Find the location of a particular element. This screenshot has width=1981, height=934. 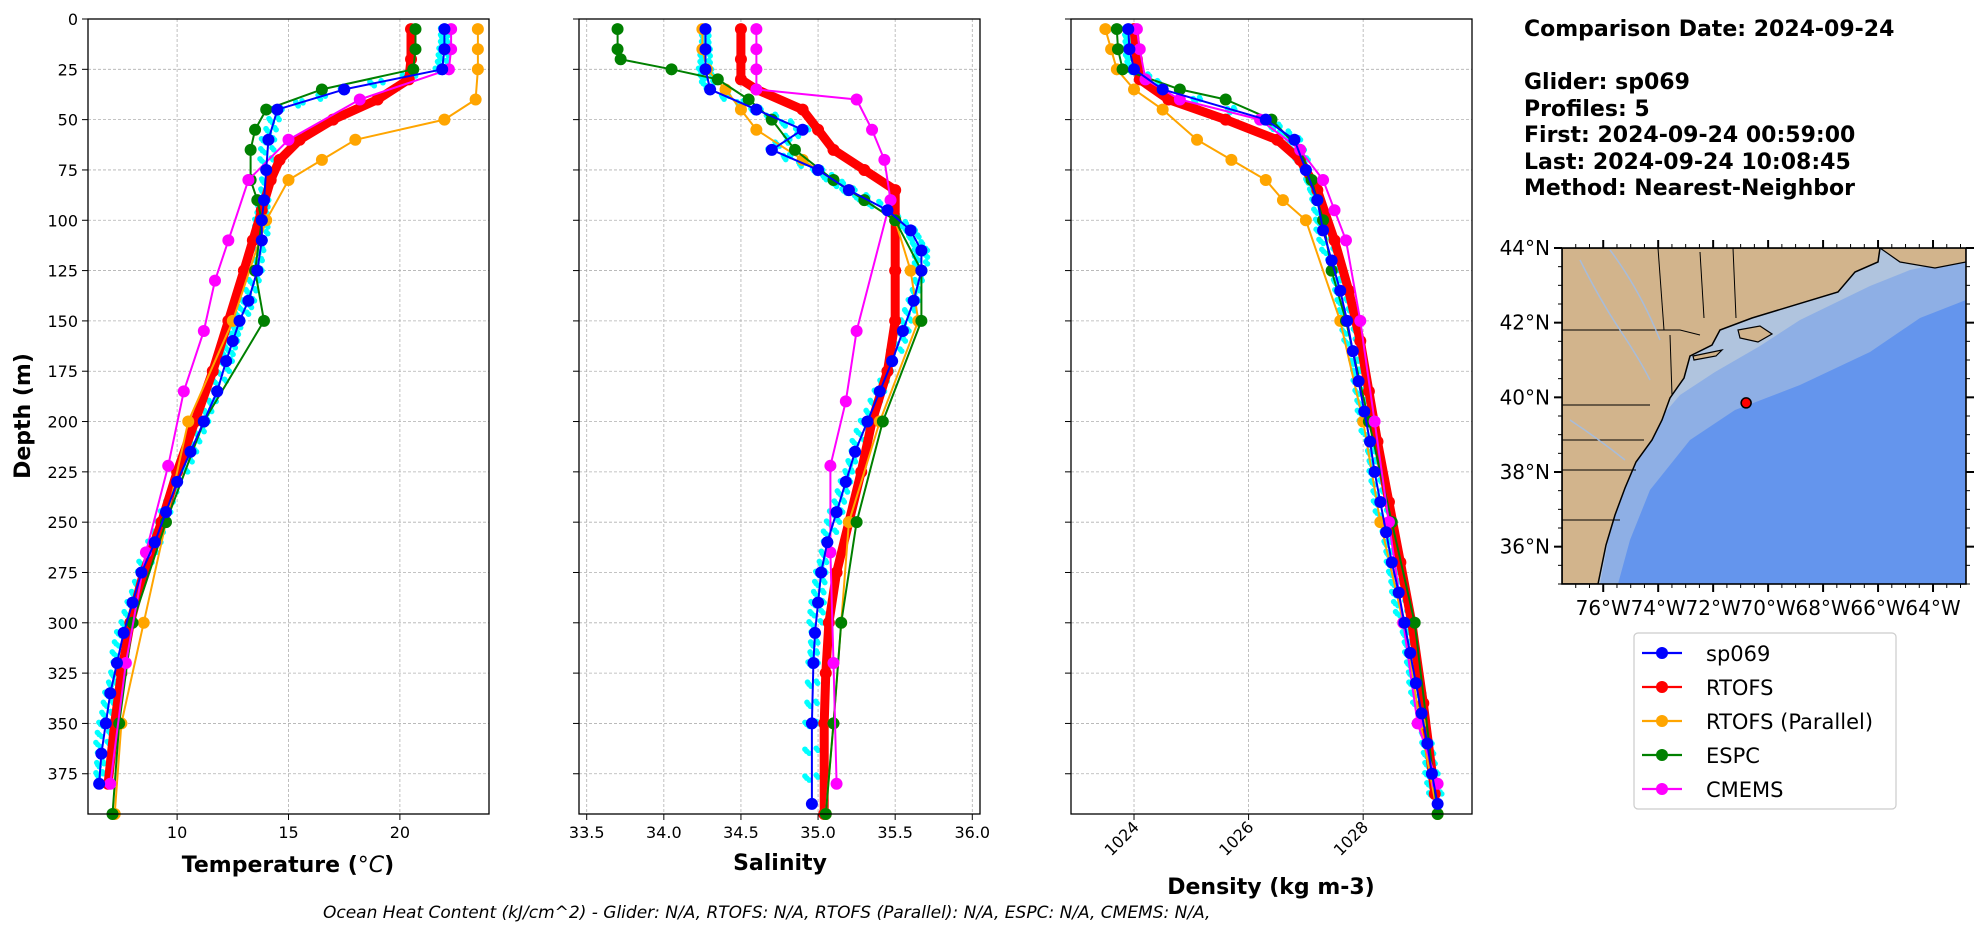

temperature-point-rtofs-parallel- is located at coordinates (477, 49).